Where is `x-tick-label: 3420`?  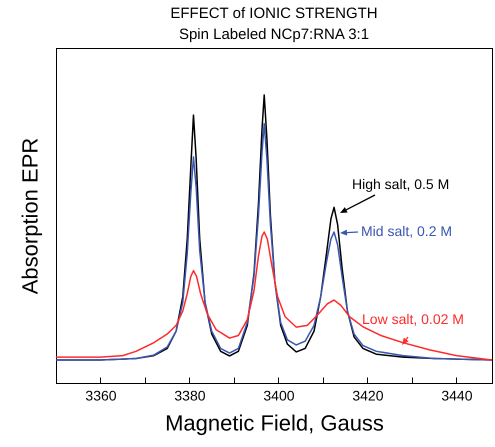 x-tick-label: 3420 is located at coordinates (368, 396).